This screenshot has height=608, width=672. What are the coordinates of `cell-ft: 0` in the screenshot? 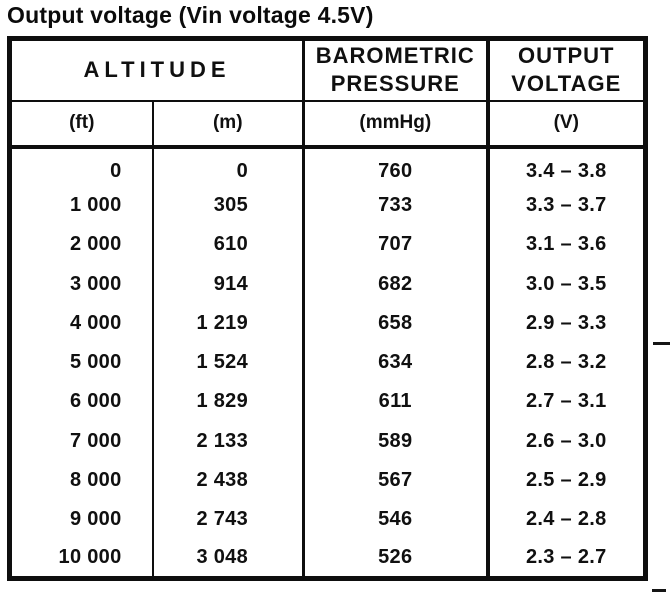 It's located at (81, 166).